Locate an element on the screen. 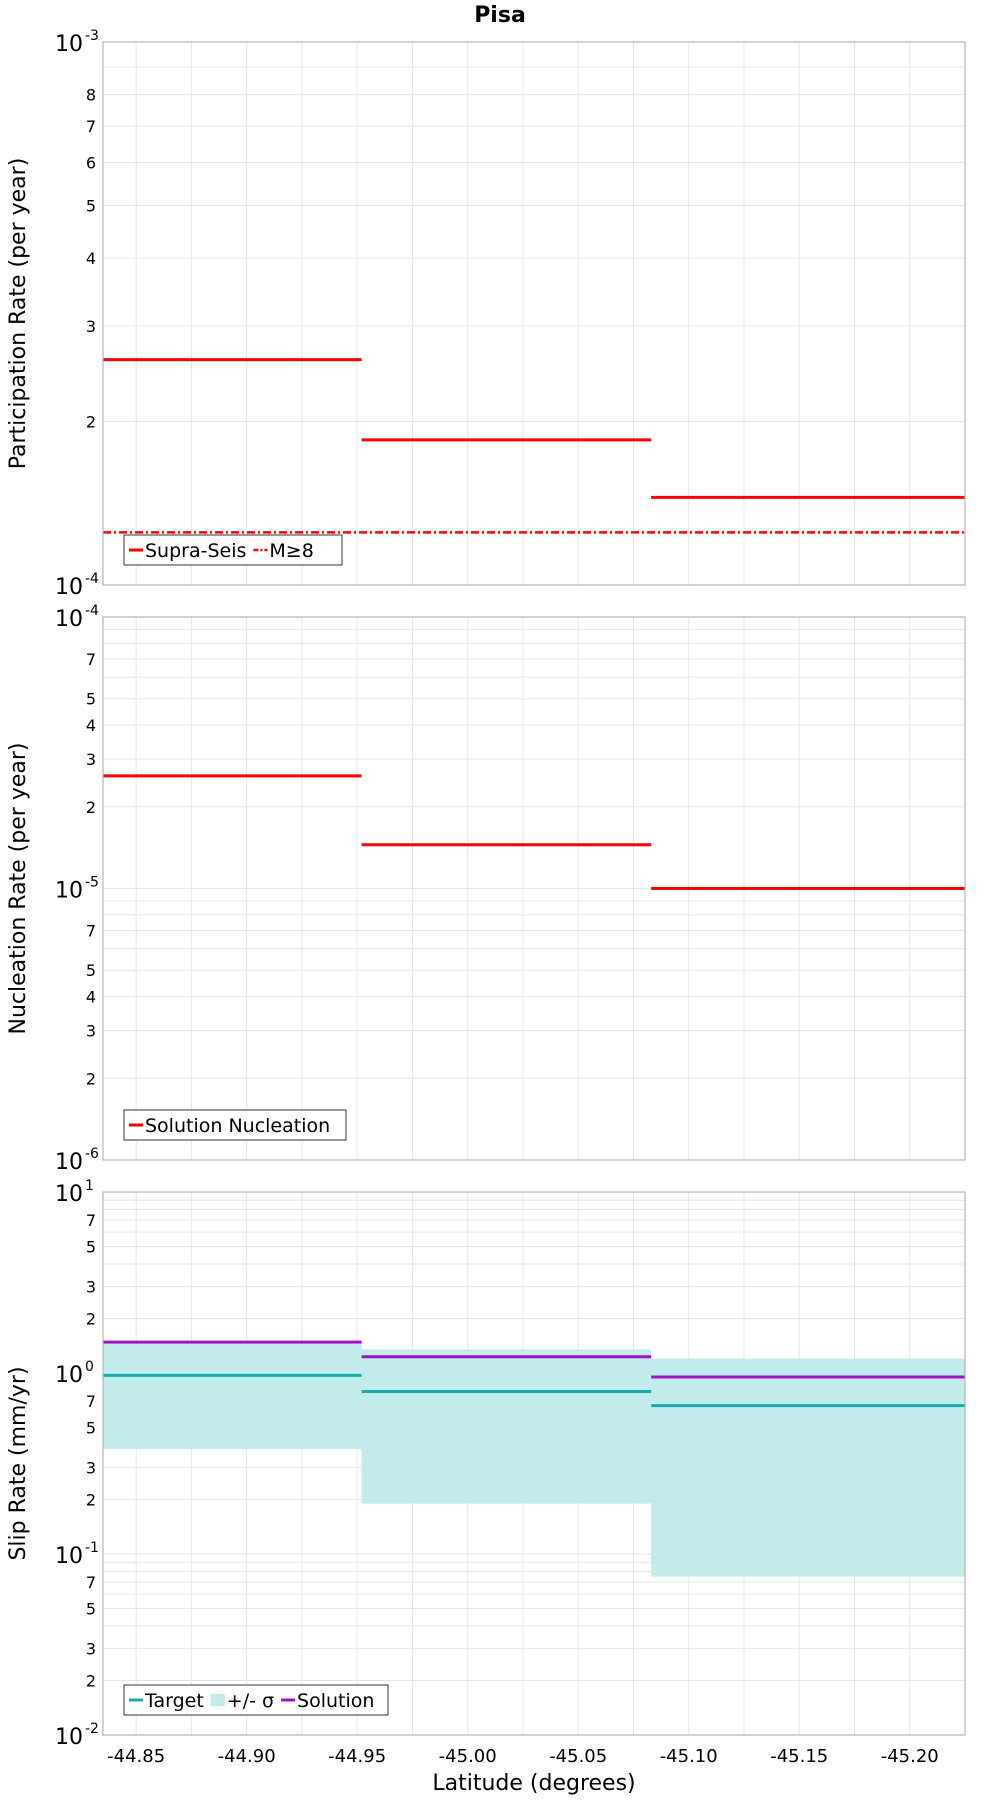 This screenshot has width=1000, height=1800. legend: Solution Nucleation is located at coordinates (235, 1125).